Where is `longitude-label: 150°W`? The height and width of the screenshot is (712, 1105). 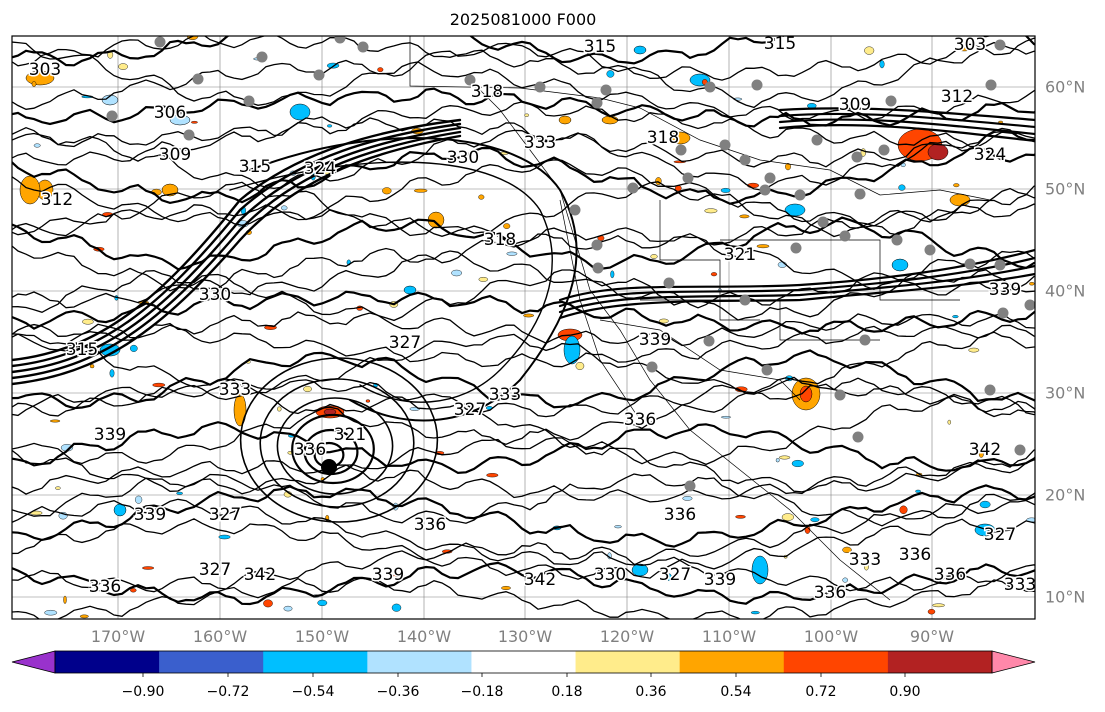 longitude-label: 150°W is located at coordinates (322, 636).